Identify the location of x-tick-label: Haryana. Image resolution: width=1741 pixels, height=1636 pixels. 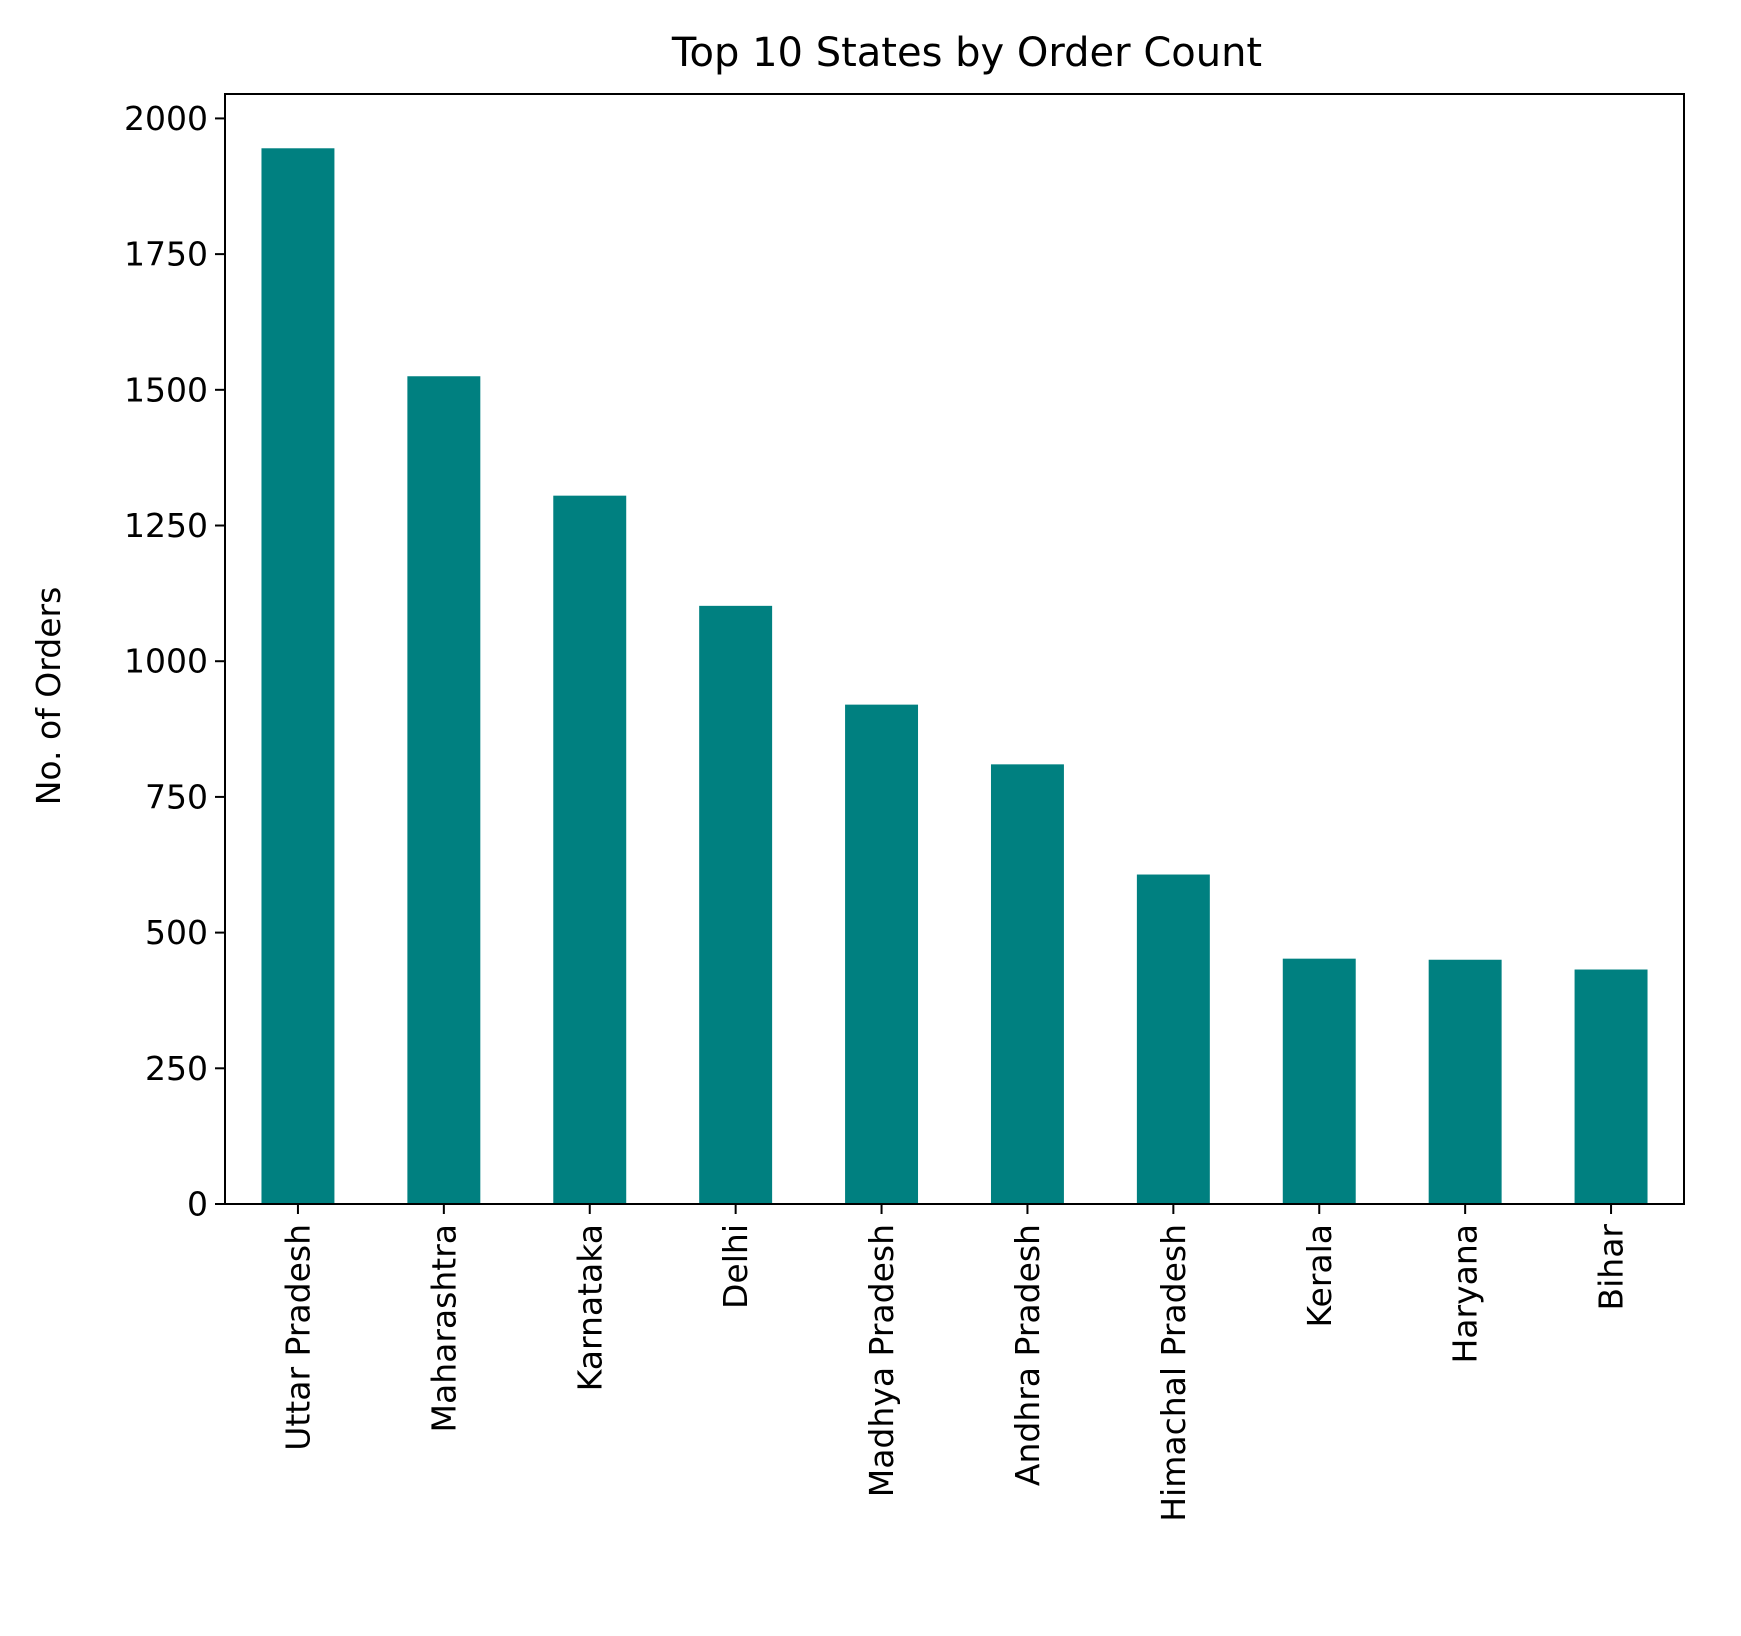
(1465, 1294).